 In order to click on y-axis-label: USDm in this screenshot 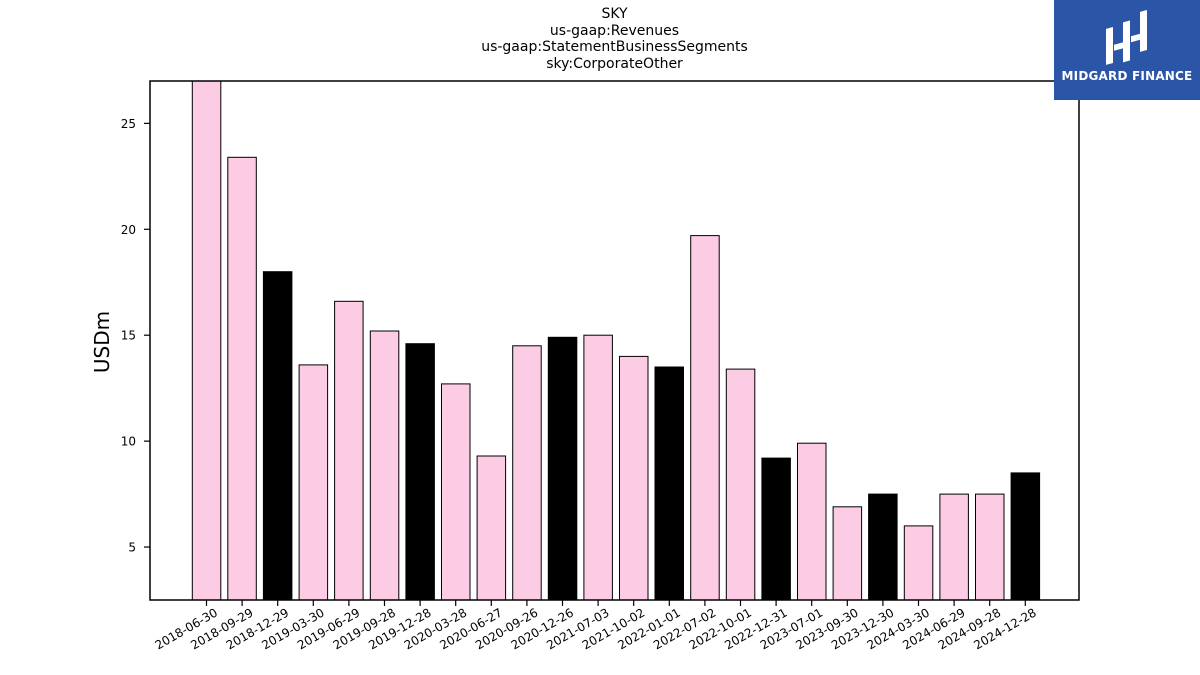, I will do `click(102, 342)`.